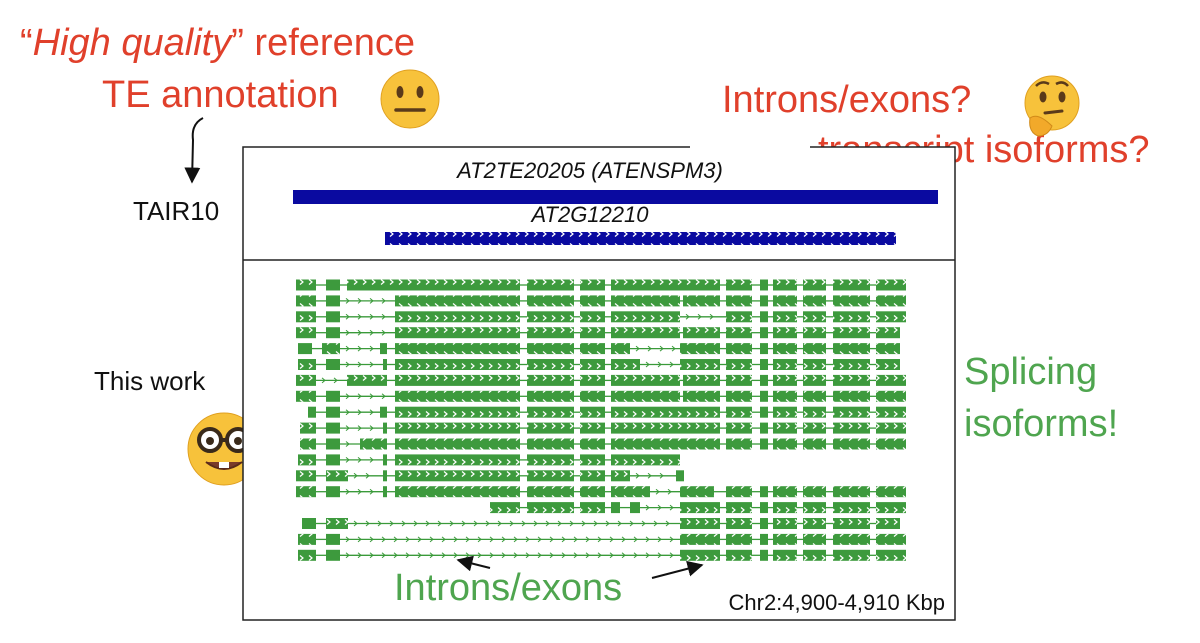  I want to click on thinking-emoji, so click(1052, 106).